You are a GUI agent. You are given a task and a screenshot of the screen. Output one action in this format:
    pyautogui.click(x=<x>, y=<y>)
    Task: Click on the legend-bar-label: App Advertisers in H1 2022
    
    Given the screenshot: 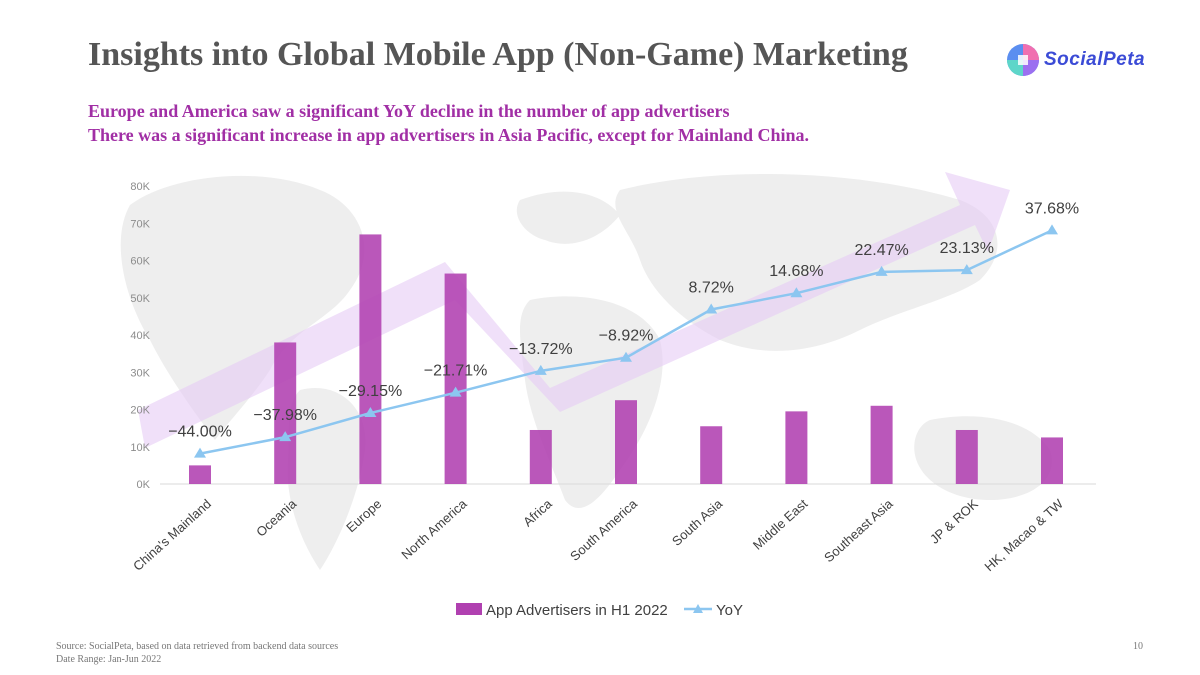 What is the action you would take?
    pyautogui.click(x=577, y=610)
    